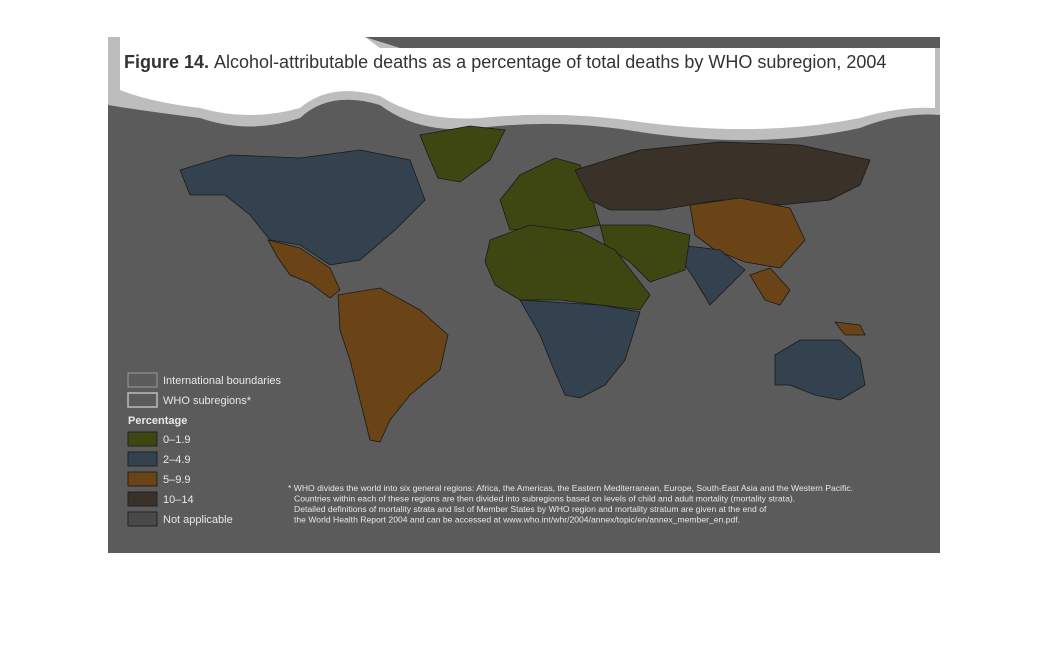 The height and width of the screenshot is (648, 1050). I want to click on figure-label: Figure 14., so click(166, 62).